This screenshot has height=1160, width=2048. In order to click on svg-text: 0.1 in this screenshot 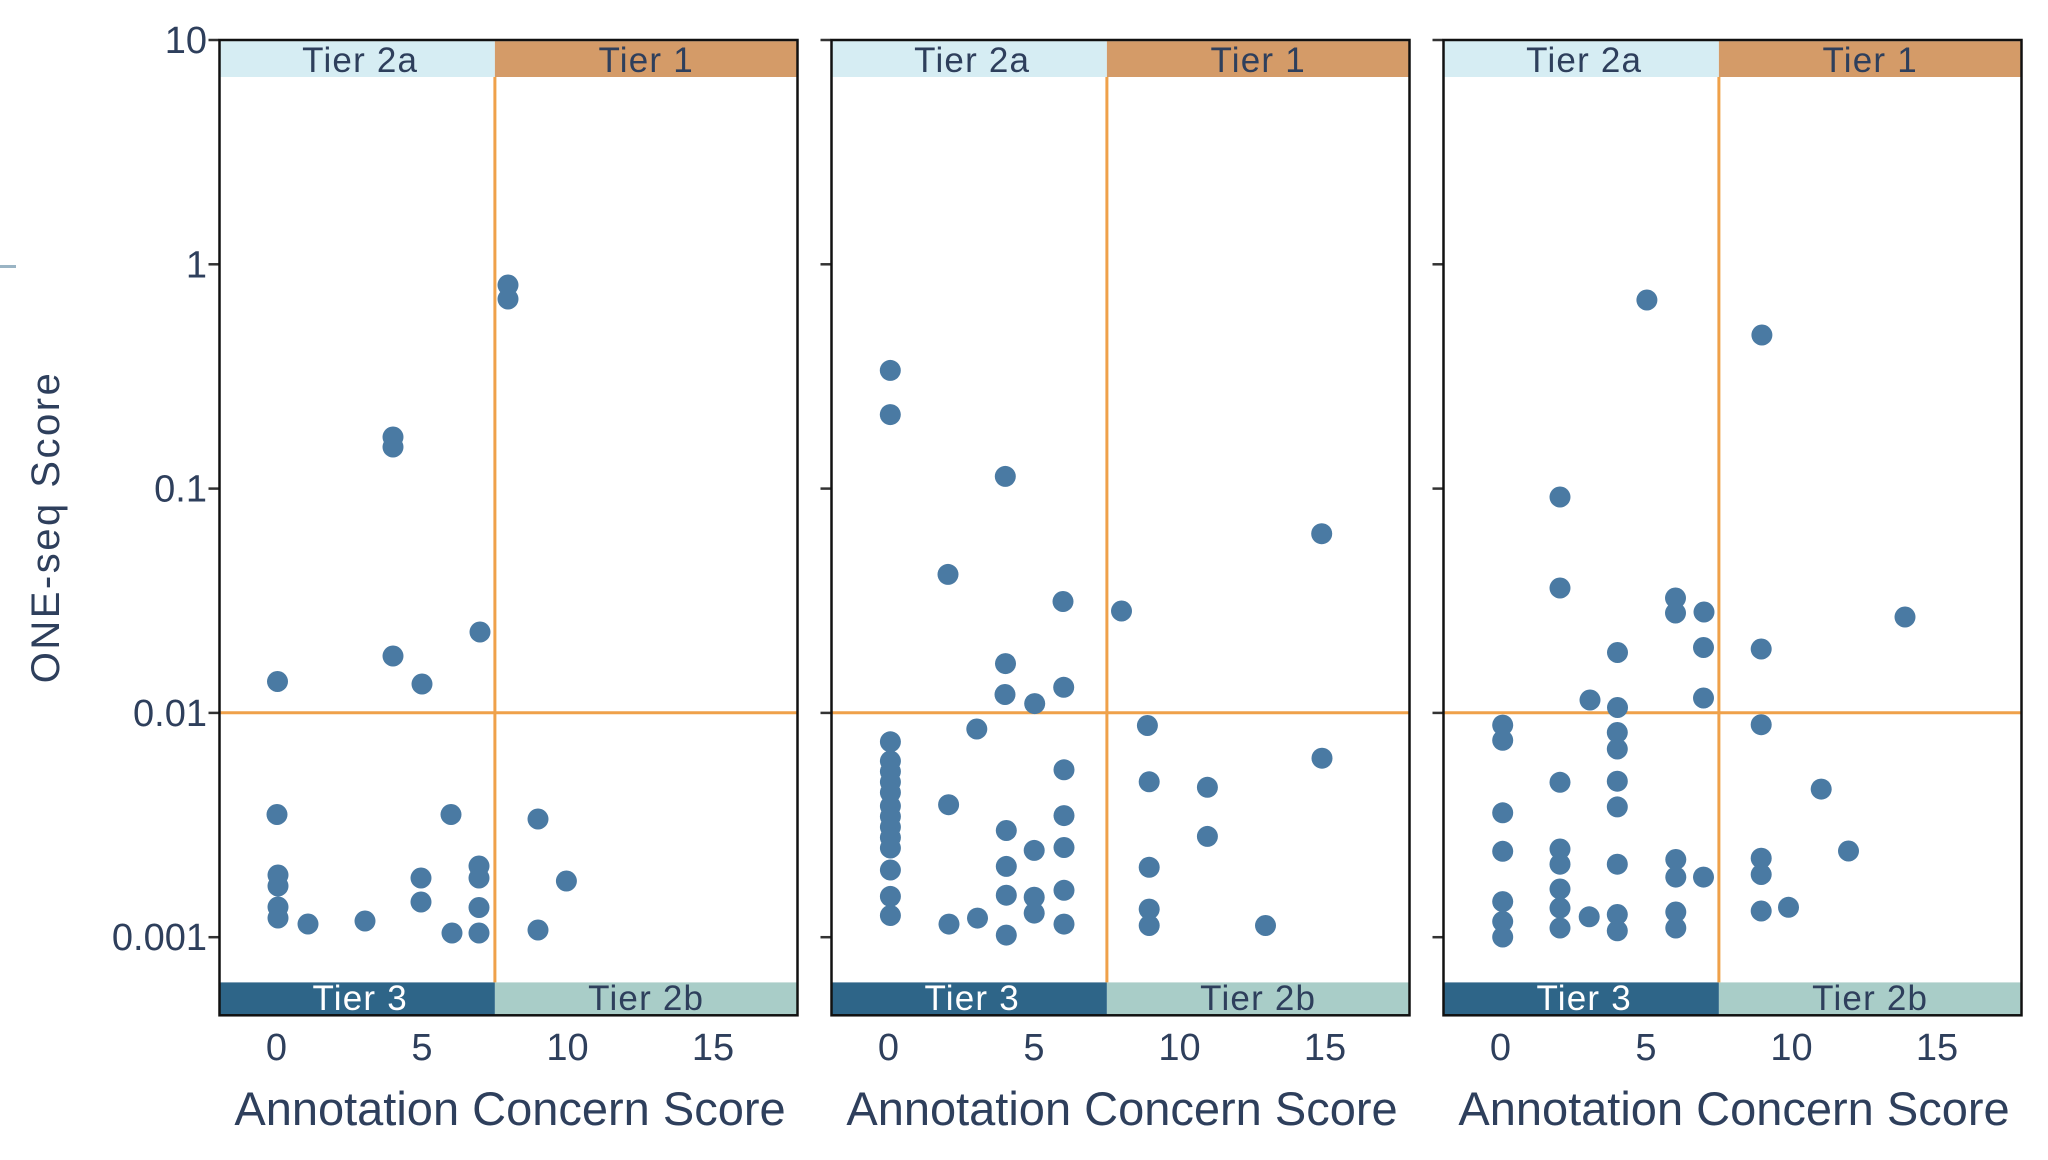, I will do `click(180, 490)`.